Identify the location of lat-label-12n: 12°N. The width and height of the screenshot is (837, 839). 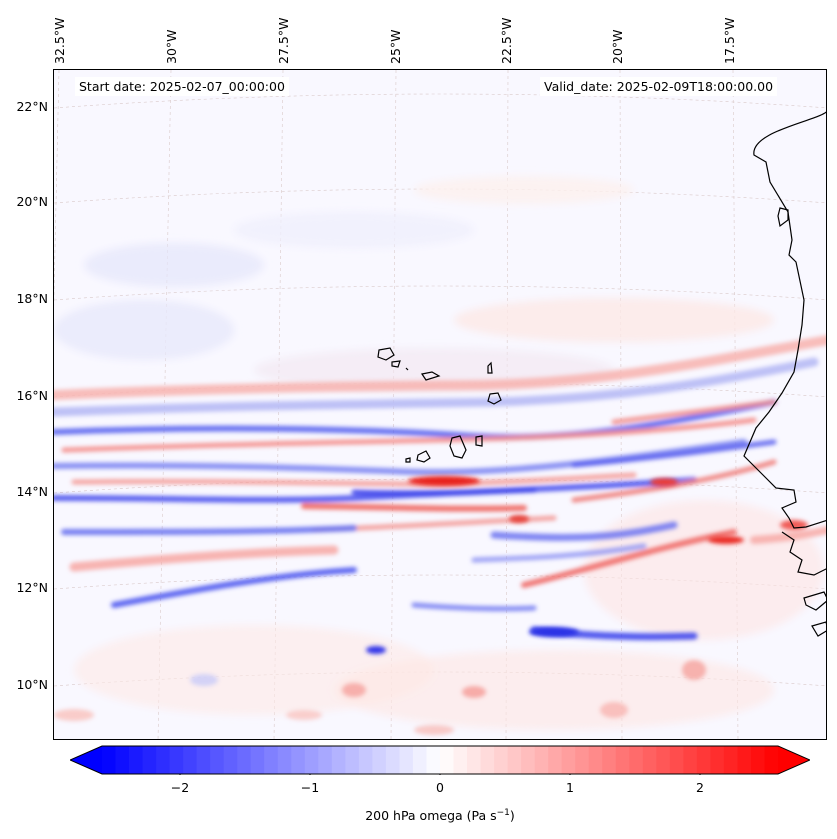
(32, 587).